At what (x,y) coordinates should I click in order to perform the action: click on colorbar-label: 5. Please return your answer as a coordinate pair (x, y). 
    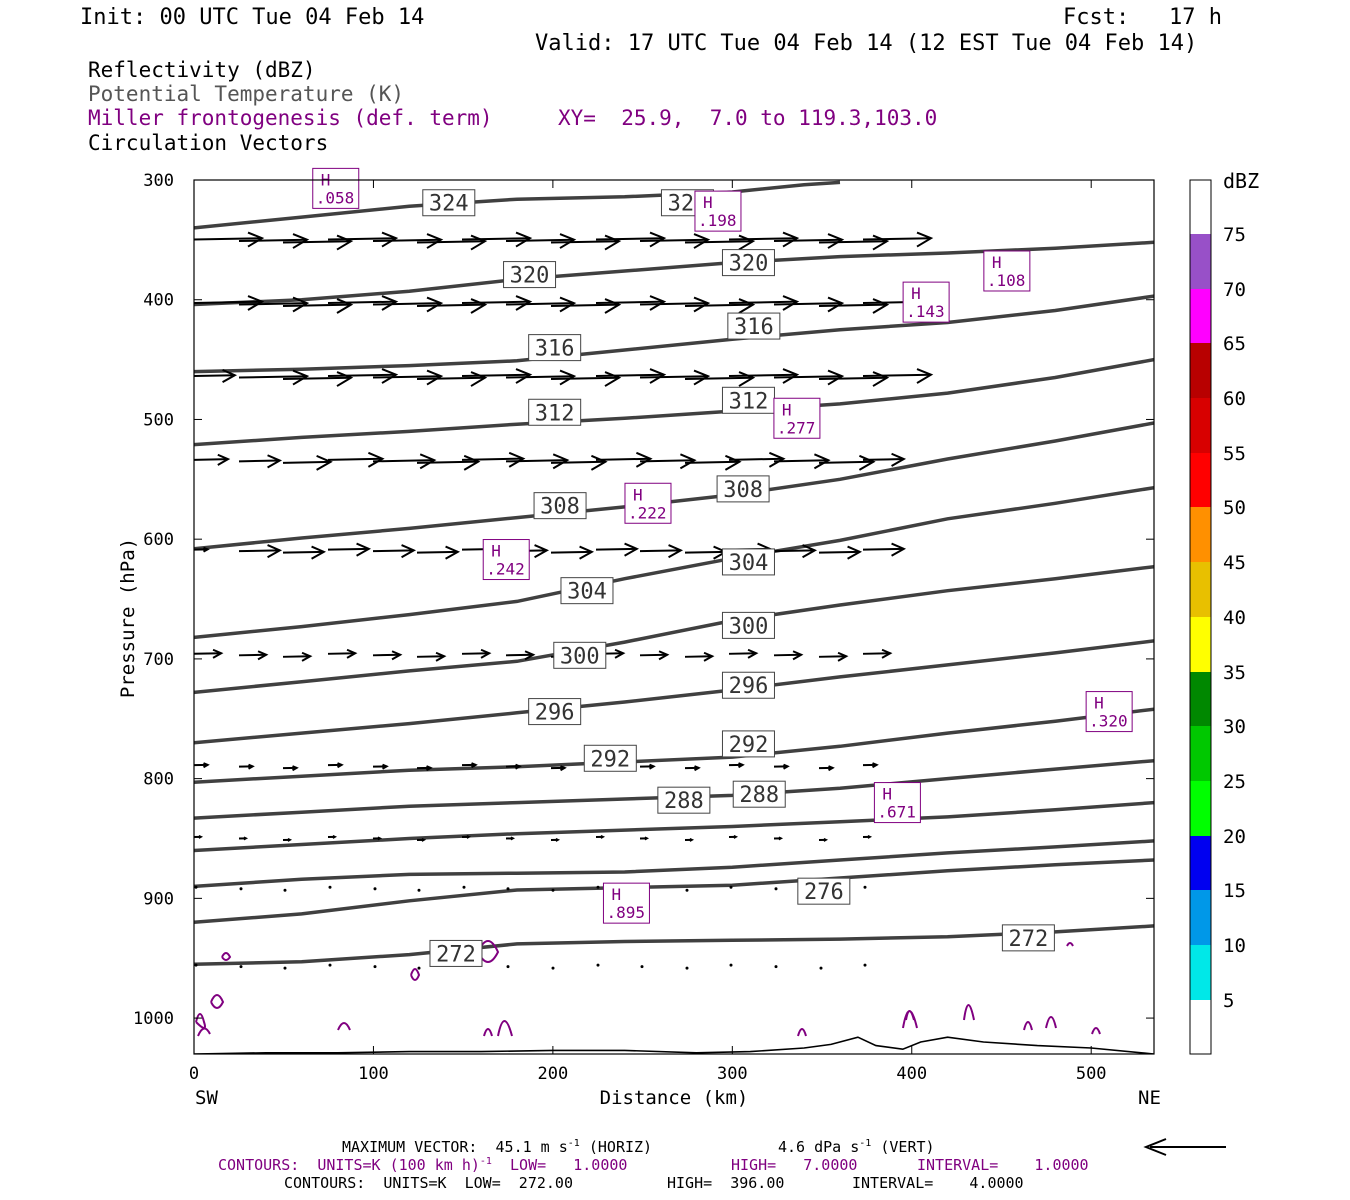
    Looking at the image, I should click on (1228, 1001).